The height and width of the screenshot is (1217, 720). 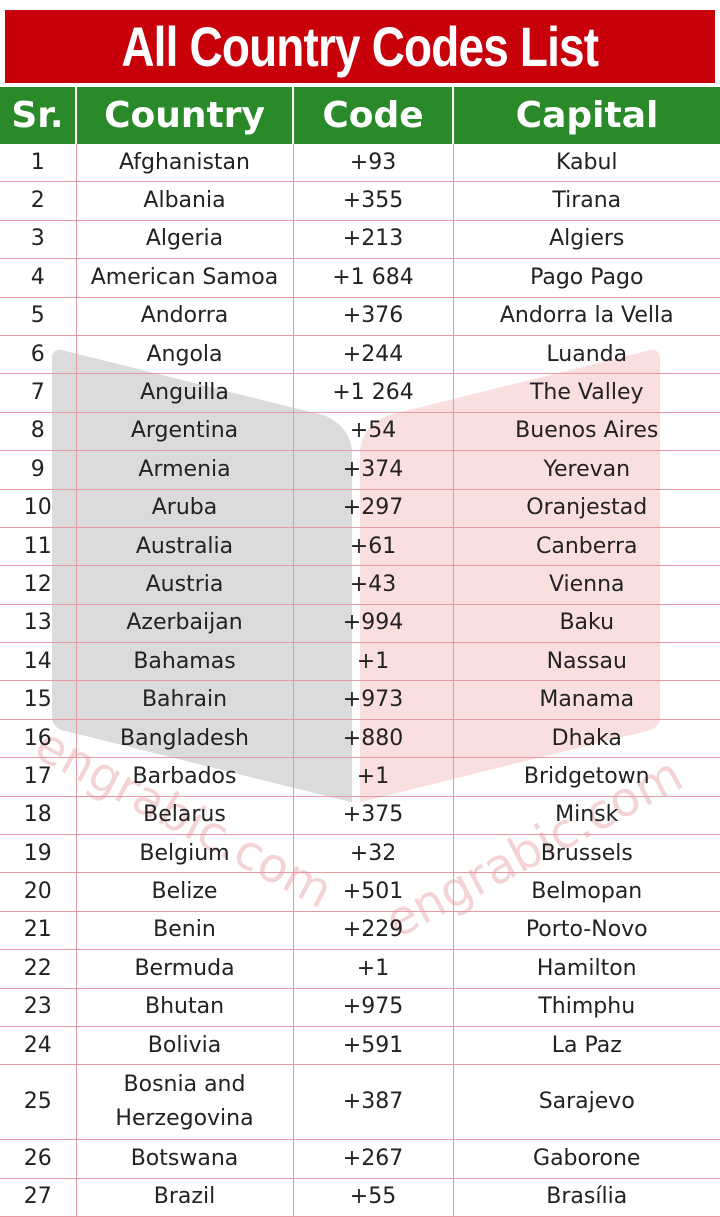 What do you see at coordinates (38, 1197) in the screenshot?
I see `cell-sr: 27` at bounding box center [38, 1197].